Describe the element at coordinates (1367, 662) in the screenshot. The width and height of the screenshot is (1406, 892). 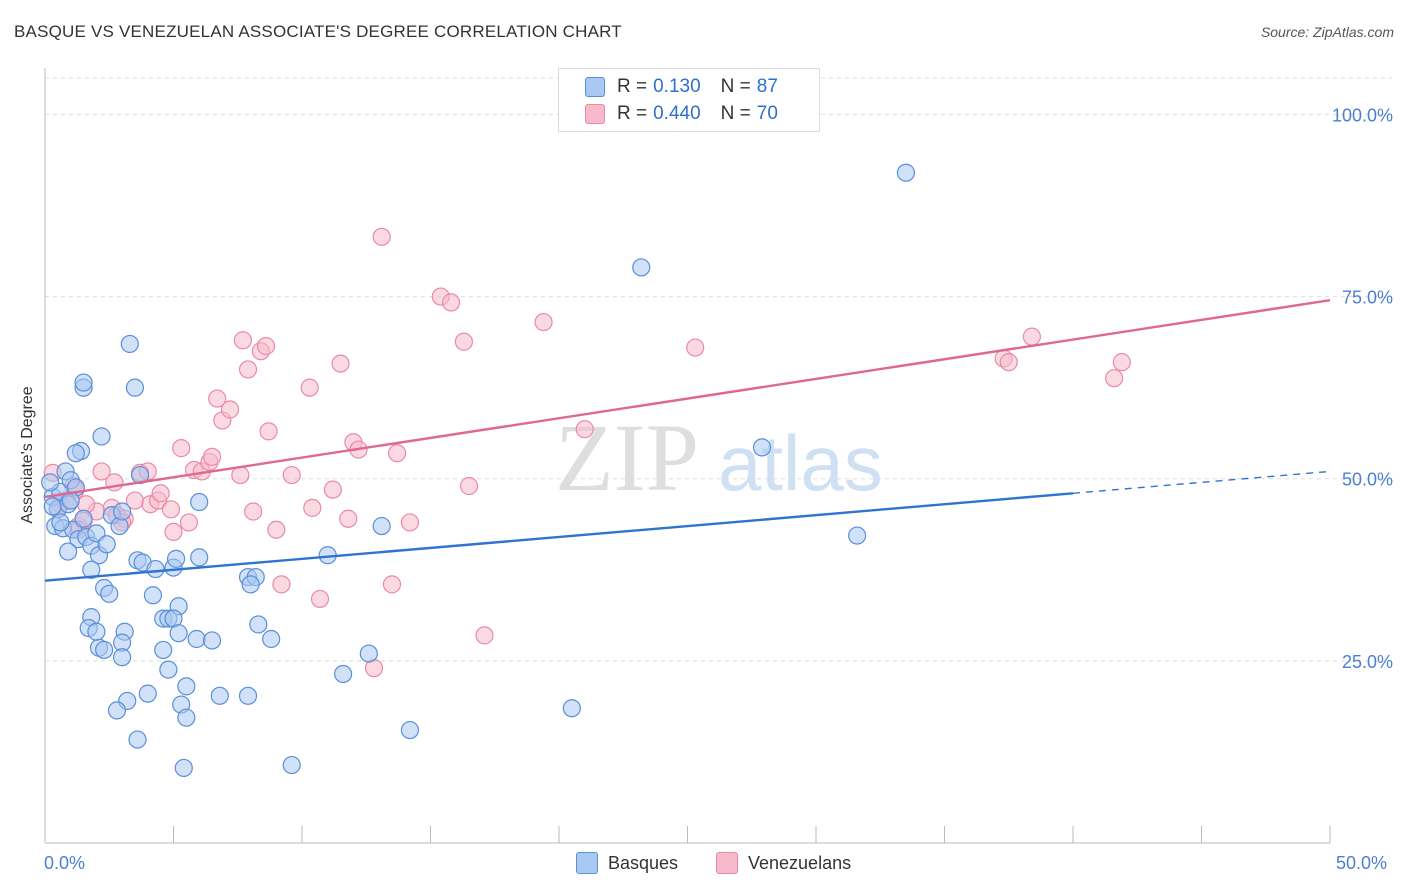
I see `y-tick-label: 25.0%` at that location.